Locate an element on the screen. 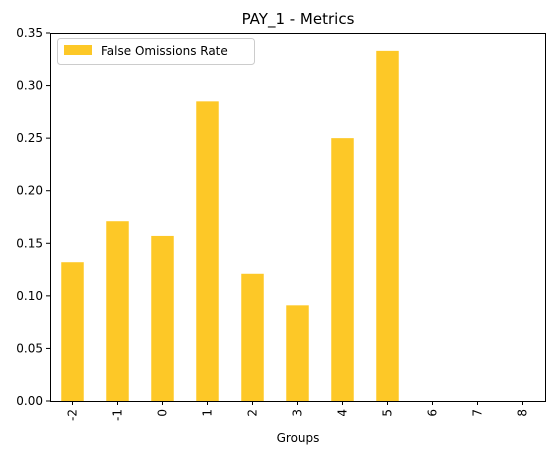 The image size is (556, 454). y-tick-label: 0.00 is located at coordinates (29, 401).